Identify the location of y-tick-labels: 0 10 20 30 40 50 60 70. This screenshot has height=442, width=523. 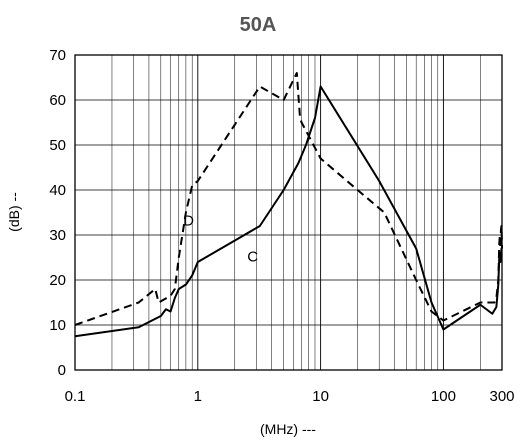
(57, 213).